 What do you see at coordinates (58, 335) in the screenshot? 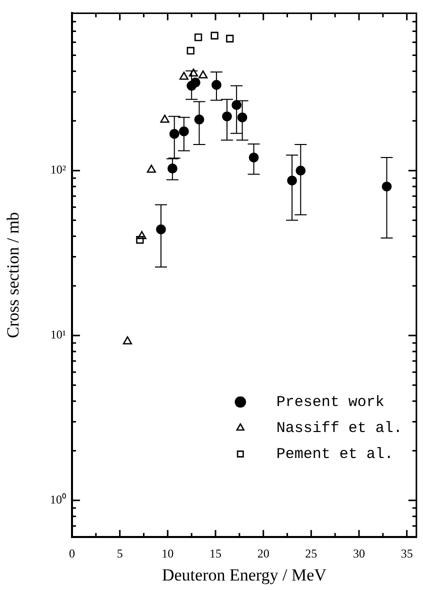
I see `y-tick-label: 10¹` at bounding box center [58, 335].